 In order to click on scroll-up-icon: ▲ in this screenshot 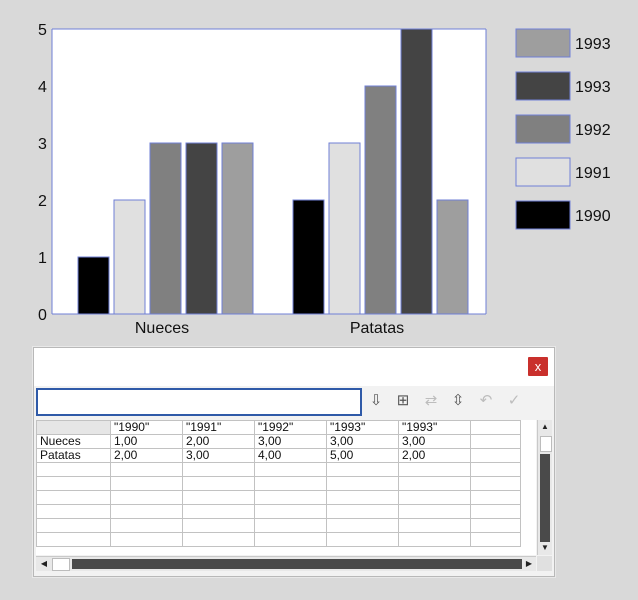, I will do `click(545, 426)`.